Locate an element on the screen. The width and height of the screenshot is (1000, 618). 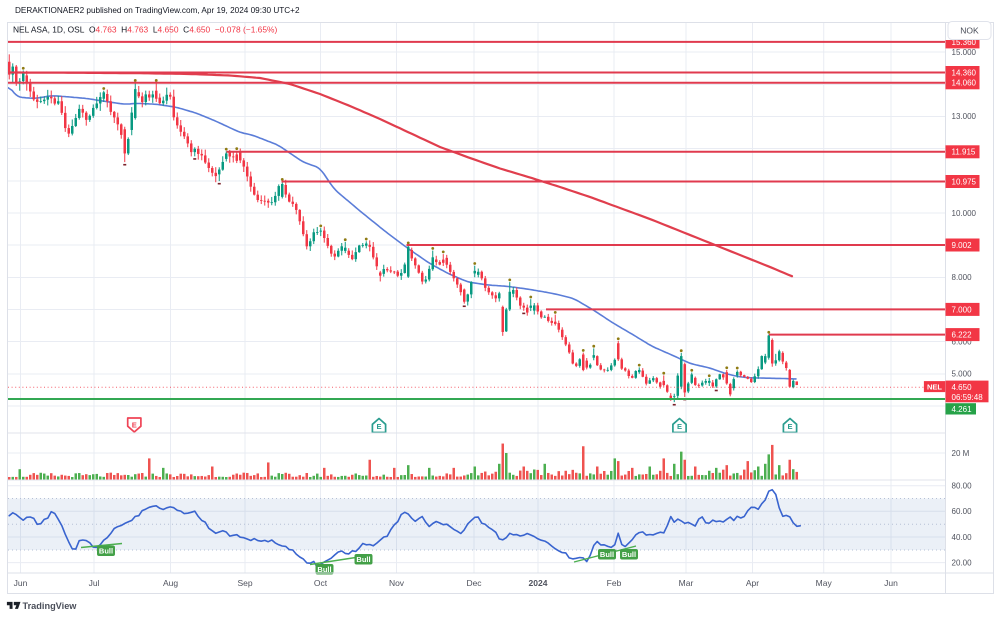
svg-text: 15.000 is located at coordinates (964, 52).